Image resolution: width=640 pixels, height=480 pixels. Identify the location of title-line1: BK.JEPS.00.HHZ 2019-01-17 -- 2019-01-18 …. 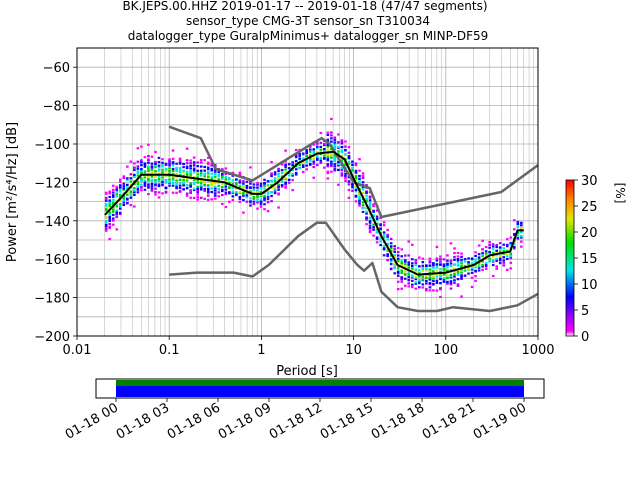
(304, 6).